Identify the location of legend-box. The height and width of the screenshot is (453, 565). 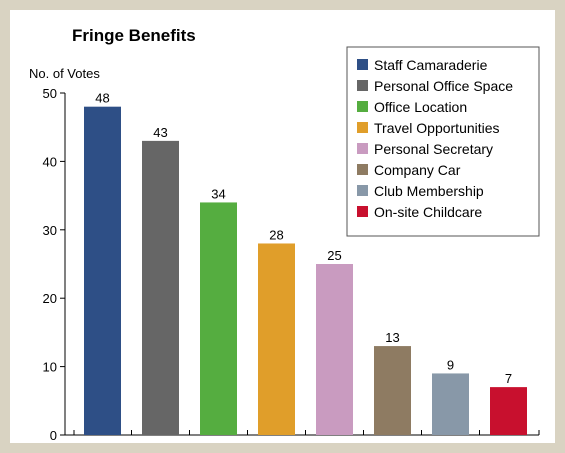
(443, 141).